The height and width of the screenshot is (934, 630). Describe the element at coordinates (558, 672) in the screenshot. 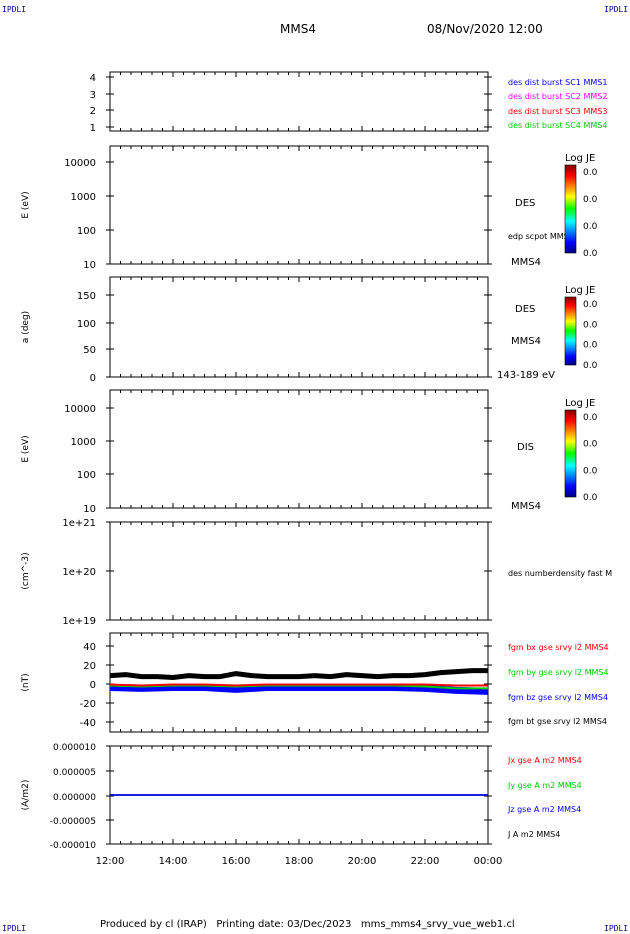

I see `series-label: fgm by gse srvy l2 MMS4` at that location.